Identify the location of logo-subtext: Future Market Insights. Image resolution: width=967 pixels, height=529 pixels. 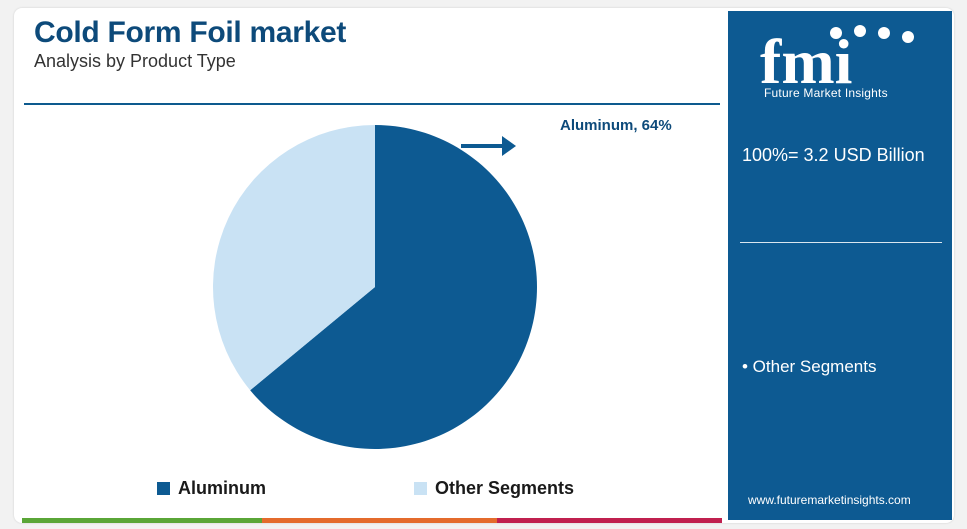
(826, 93).